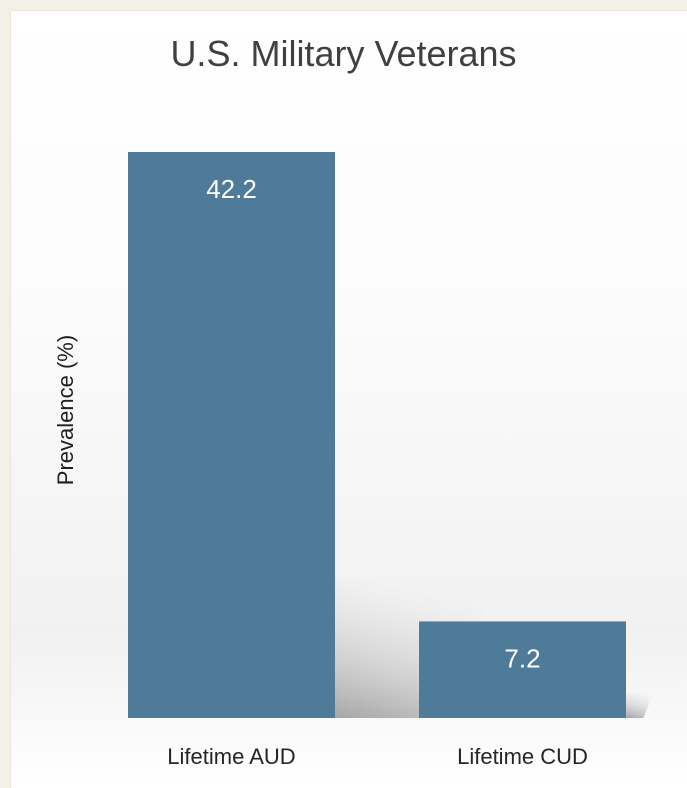  I want to click on data-label: 7.2, so click(522, 658).